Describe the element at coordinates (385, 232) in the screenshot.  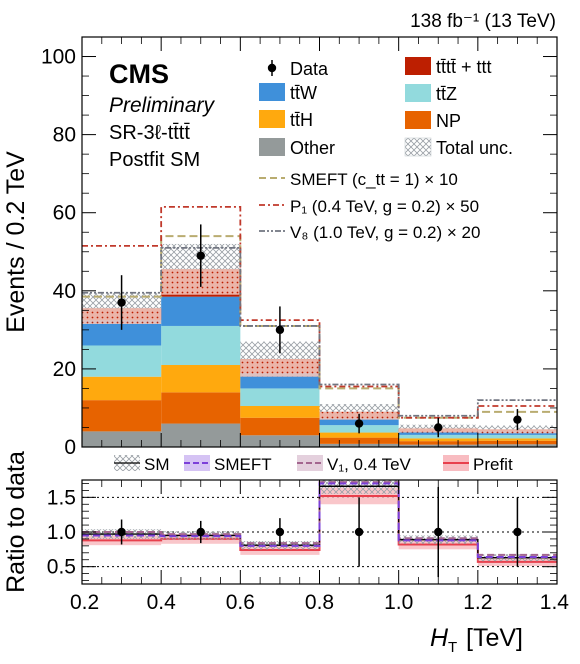
I see `legend-v8: V₈ (1.0 TeV, g = 0.2) × 20` at that location.